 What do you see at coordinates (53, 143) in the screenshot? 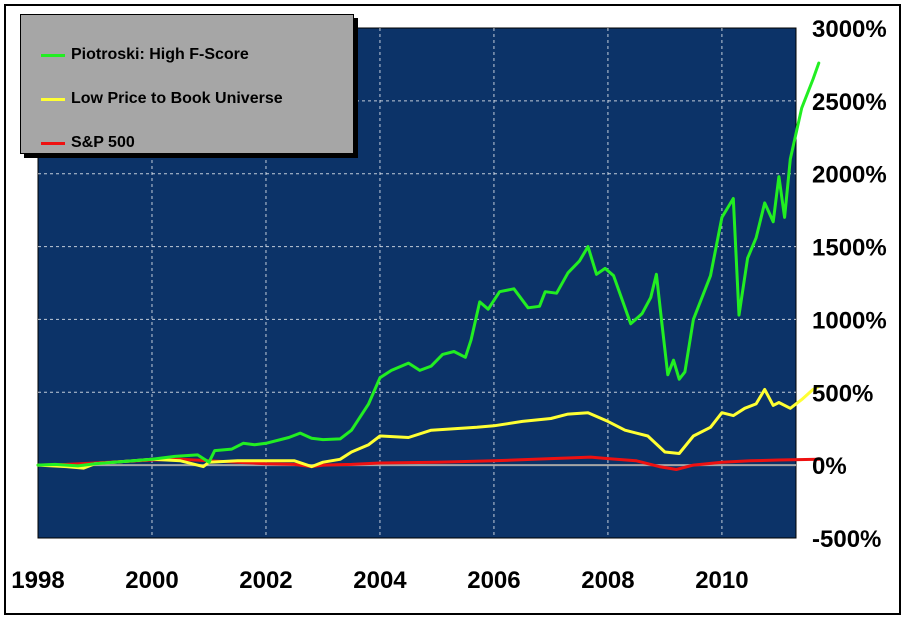
I see `legend-swatch-sp500` at bounding box center [53, 143].